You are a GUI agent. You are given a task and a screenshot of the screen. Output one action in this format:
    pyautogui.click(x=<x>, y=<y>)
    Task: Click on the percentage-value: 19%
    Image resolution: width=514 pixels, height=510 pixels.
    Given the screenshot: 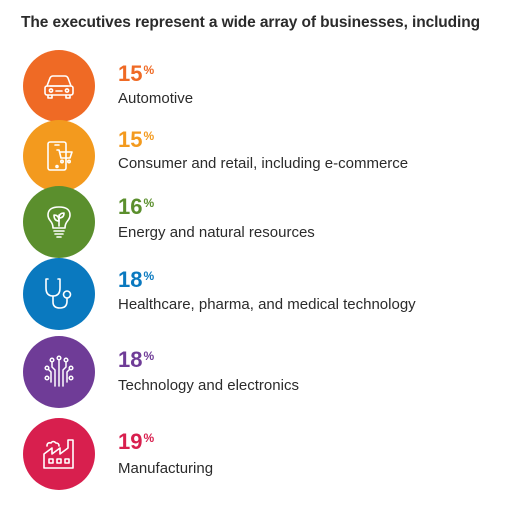 What is the action you would take?
    pyautogui.click(x=136, y=441)
    